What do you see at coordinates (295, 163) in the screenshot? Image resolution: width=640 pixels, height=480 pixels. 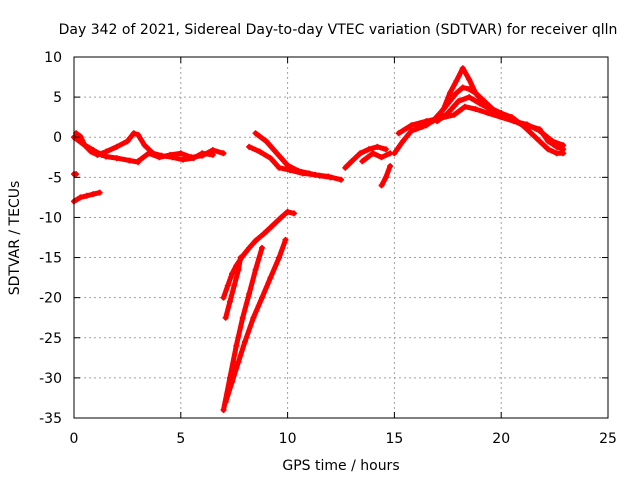 I see `series-arc-k` at bounding box center [295, 163].